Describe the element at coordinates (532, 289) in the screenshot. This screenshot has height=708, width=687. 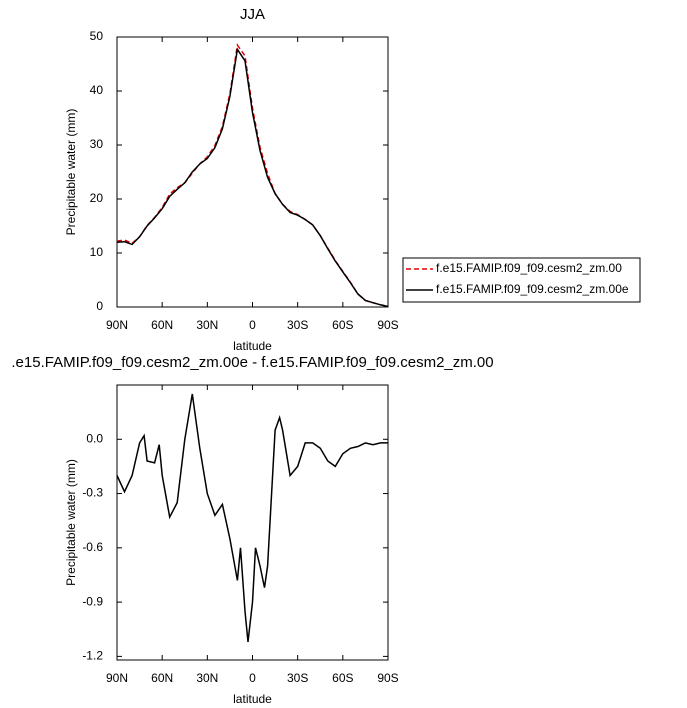
I see `legend-label: f.e15.FAMIP.f09_f09.cesm2_zm.00e` at that location.